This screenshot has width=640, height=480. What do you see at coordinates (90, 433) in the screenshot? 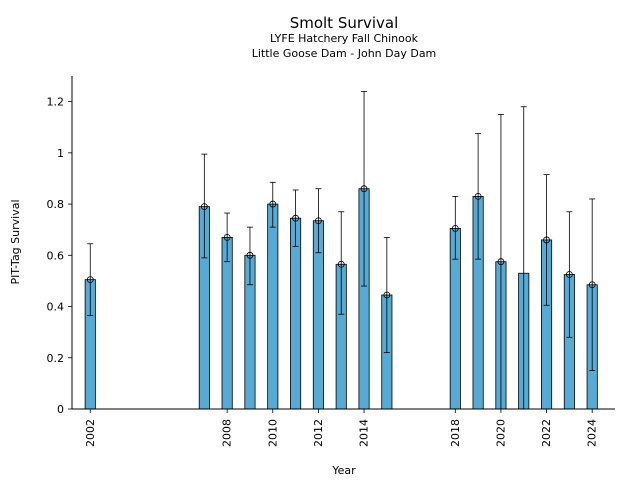
I see `x-tick-label: 2002` at bounding box center [90, 433].